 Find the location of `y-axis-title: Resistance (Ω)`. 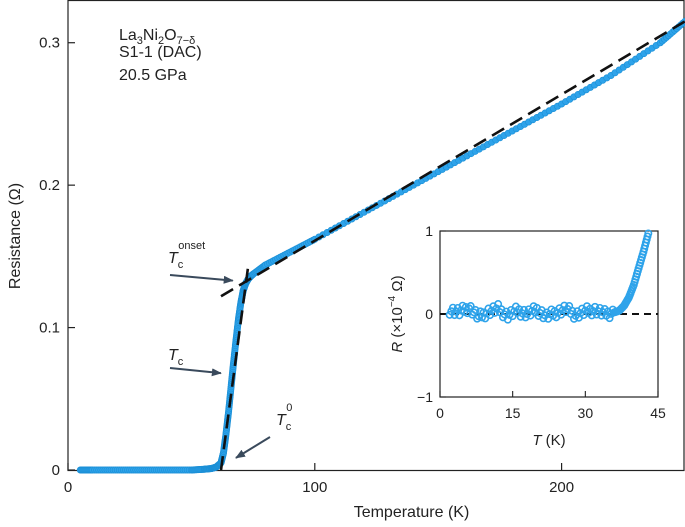

y-axis-title: Resistance (Ω) is located at coordinates (15, 236).